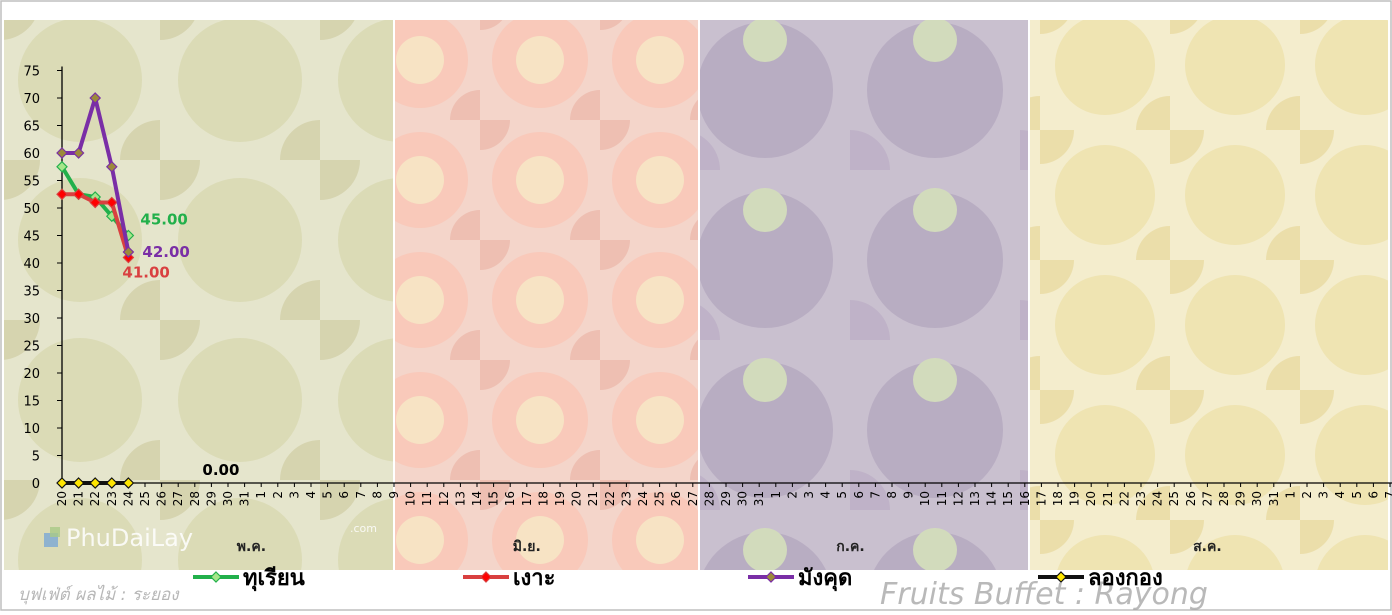 Image resolution: width=1392 pixels, height=615 pixels. What do you see at coordinates (31, 402) in the screenshot?
I see `y-tick-label-15: 15` at bounding box center [31, 402].